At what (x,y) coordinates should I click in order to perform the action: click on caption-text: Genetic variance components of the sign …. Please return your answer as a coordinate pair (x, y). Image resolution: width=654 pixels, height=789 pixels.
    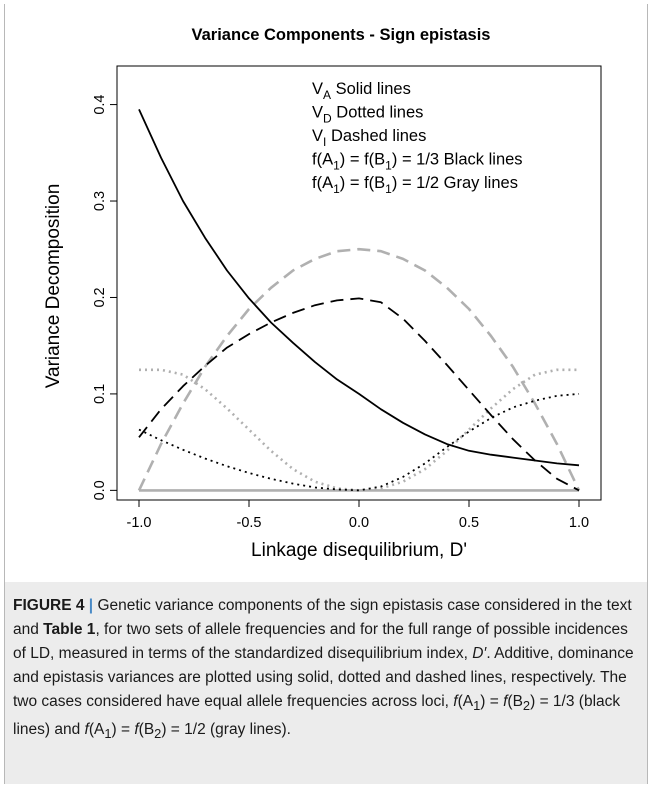
    Looking at the image, I should click on (322, 617).